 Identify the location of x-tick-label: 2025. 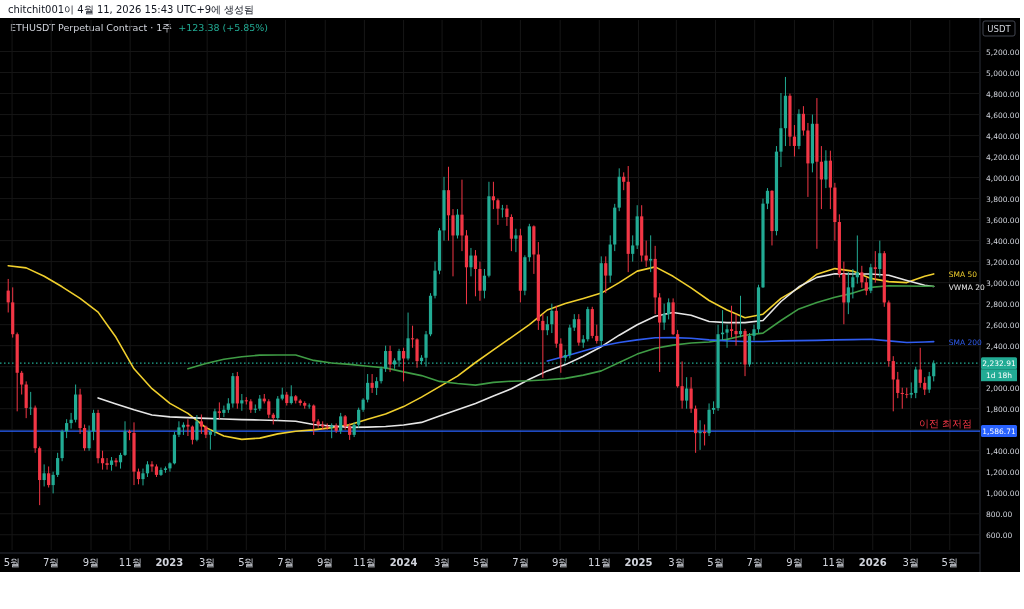
(638, 562).